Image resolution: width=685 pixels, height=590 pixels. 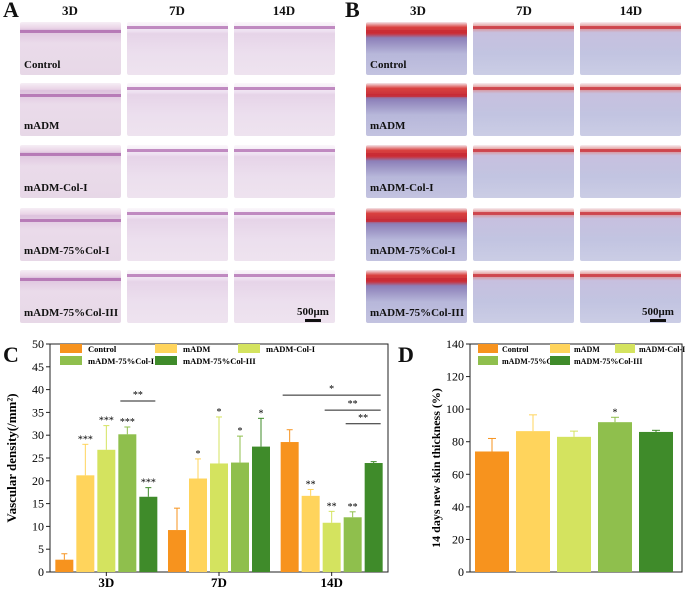 I want to click on row-label-b-4: mADM-75%Col-I, so click(x=413, y=251).